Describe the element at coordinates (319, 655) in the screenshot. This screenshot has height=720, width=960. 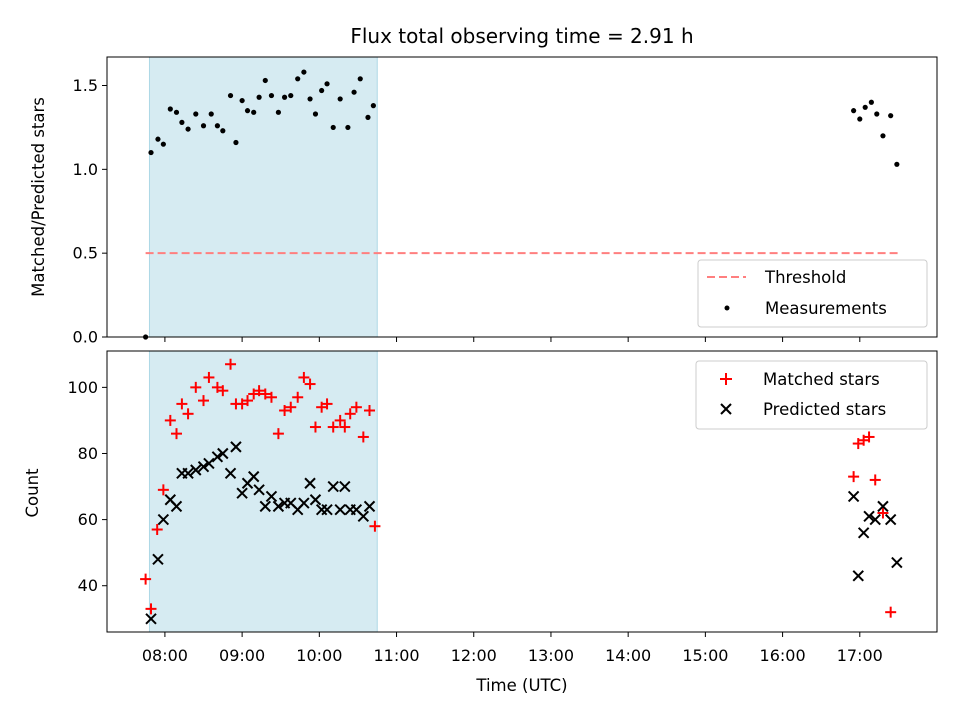
I see `x-tick-label: 10:00` at that location.